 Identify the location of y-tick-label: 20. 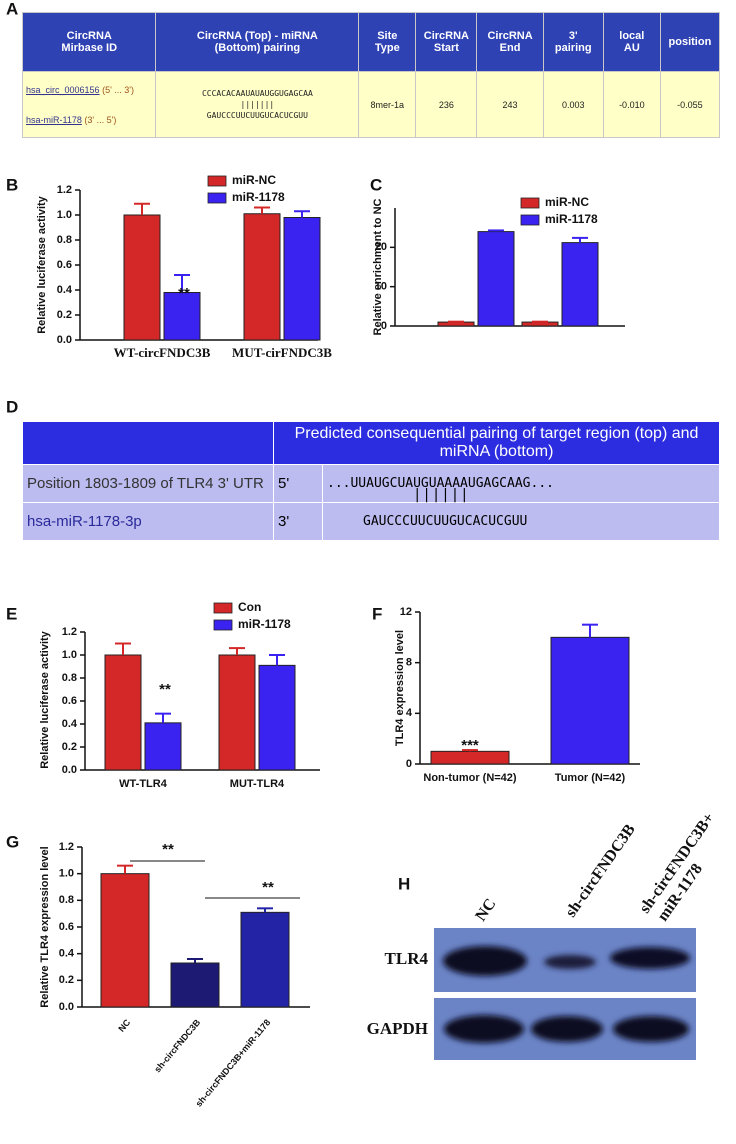
(381, 247).